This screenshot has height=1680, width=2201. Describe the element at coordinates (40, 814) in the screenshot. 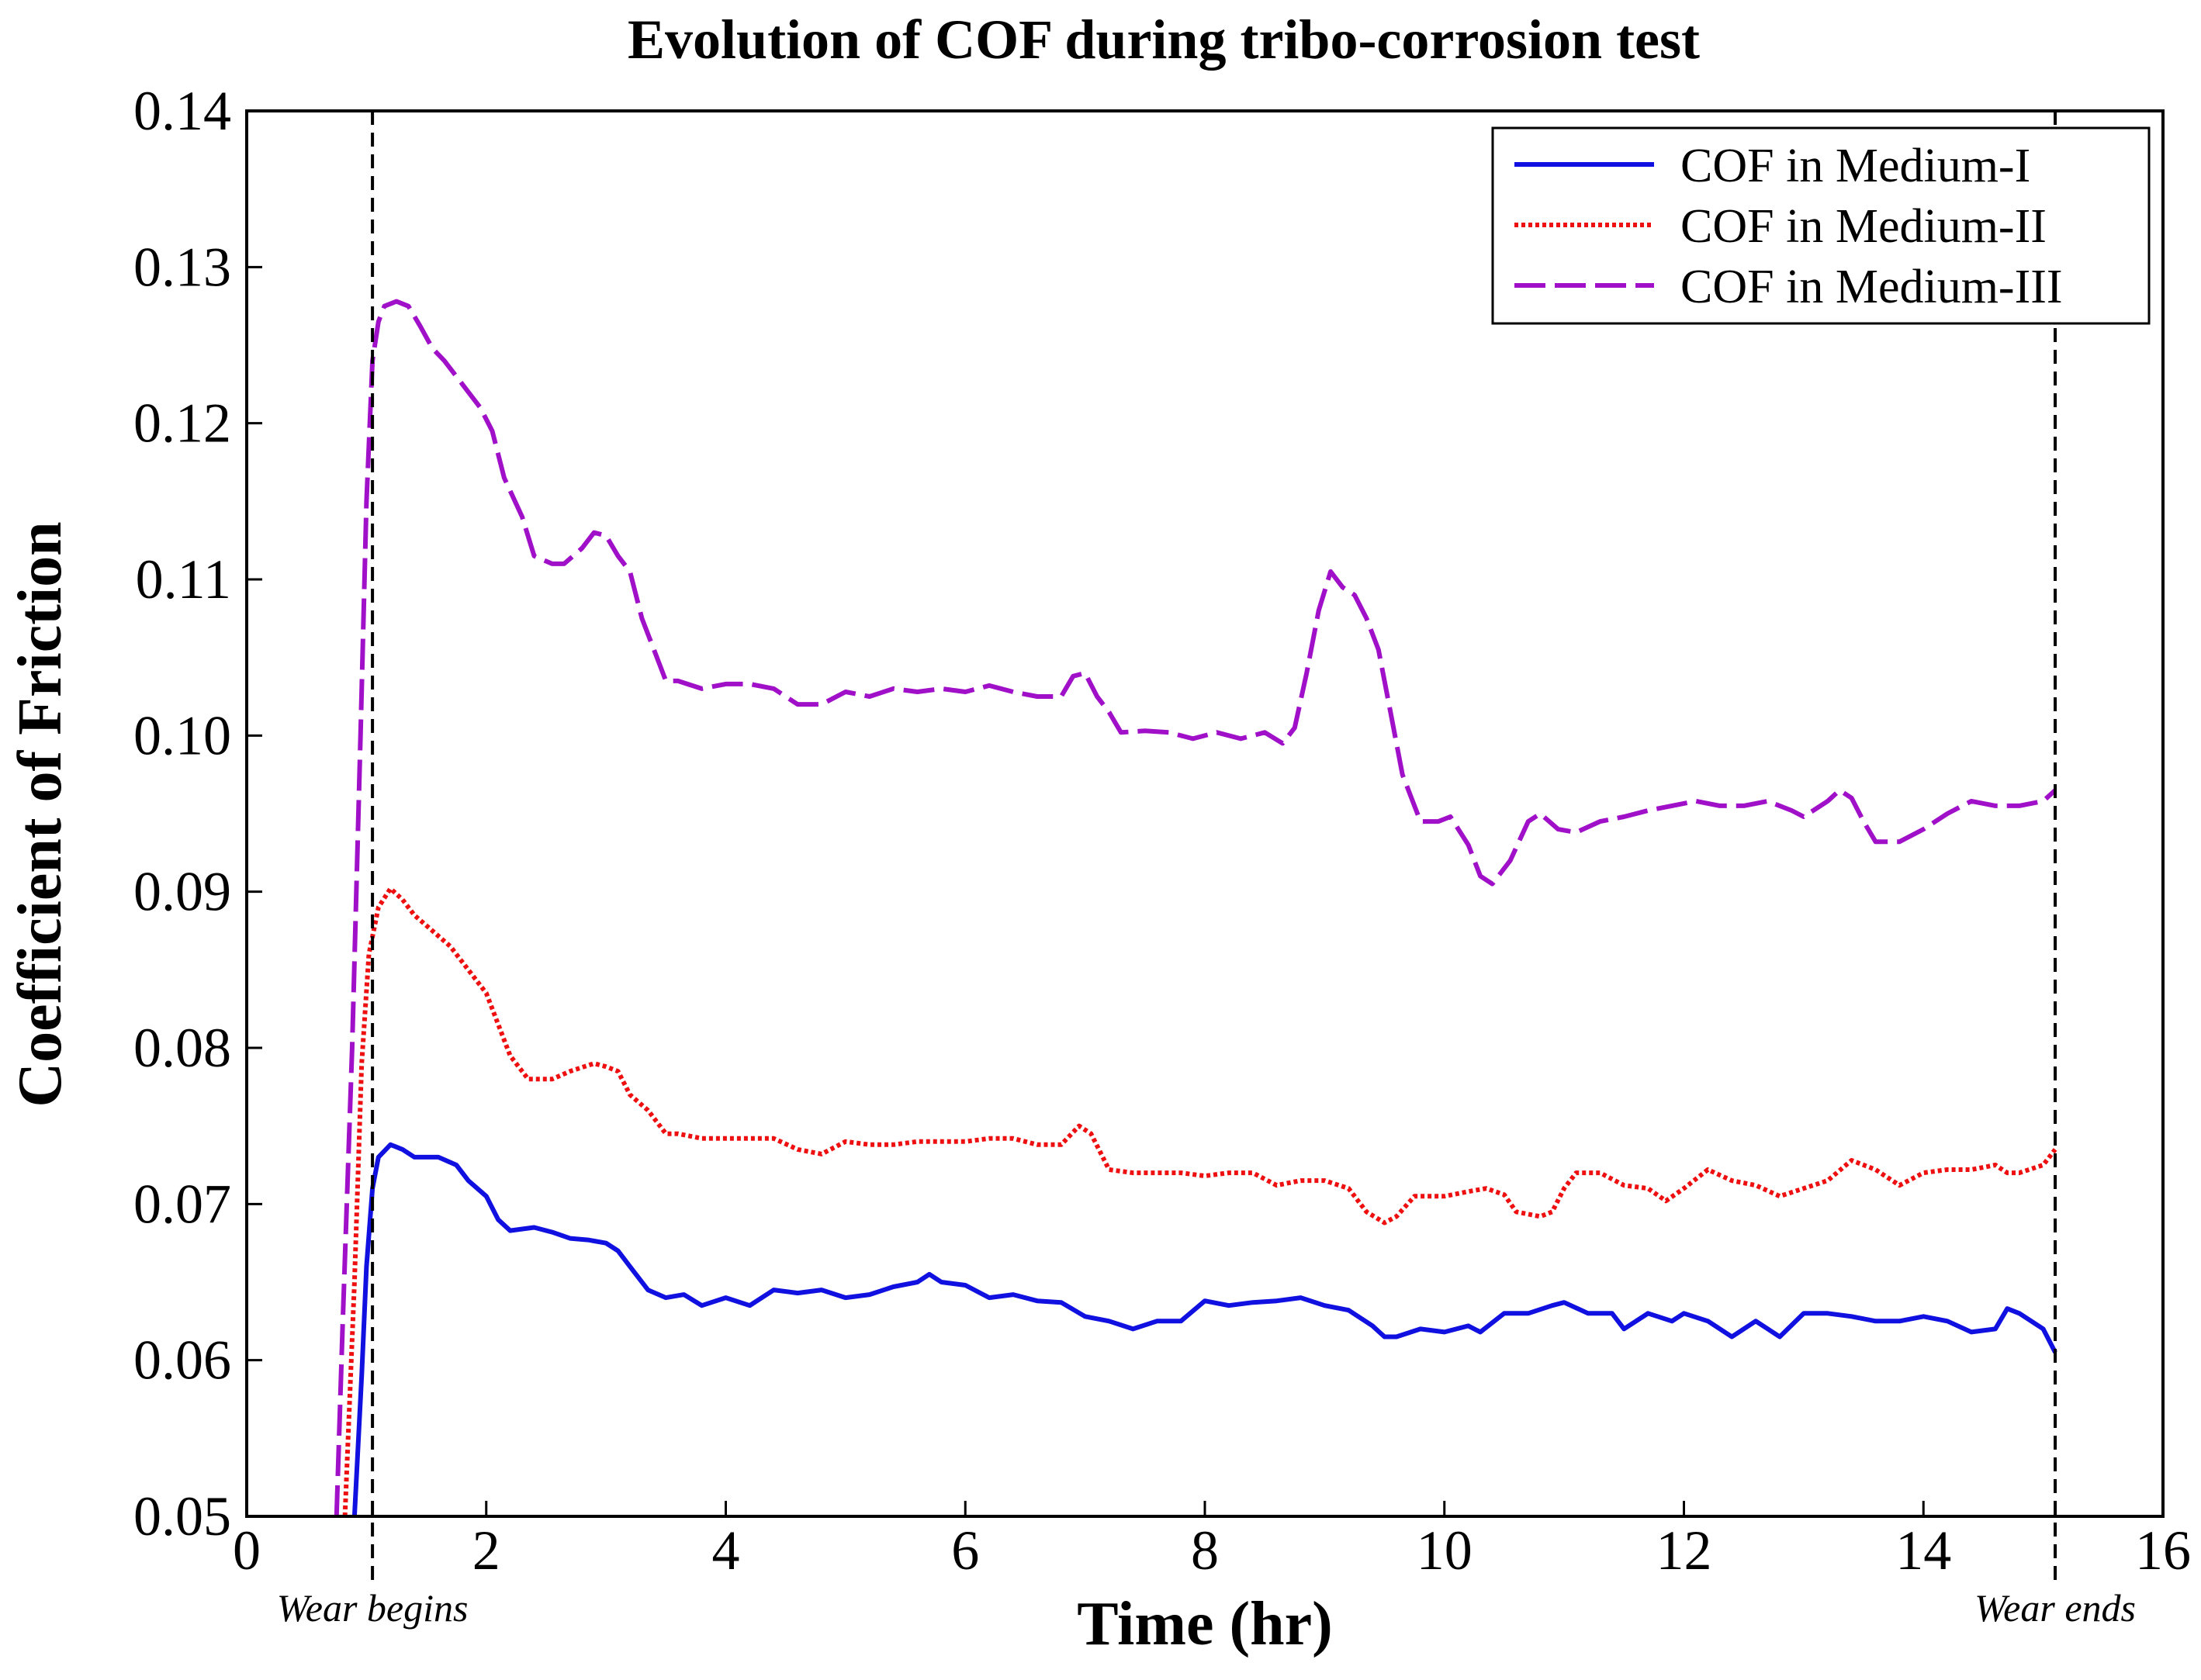

I see `y-axis-label: Coefficient of Friction` at that location.